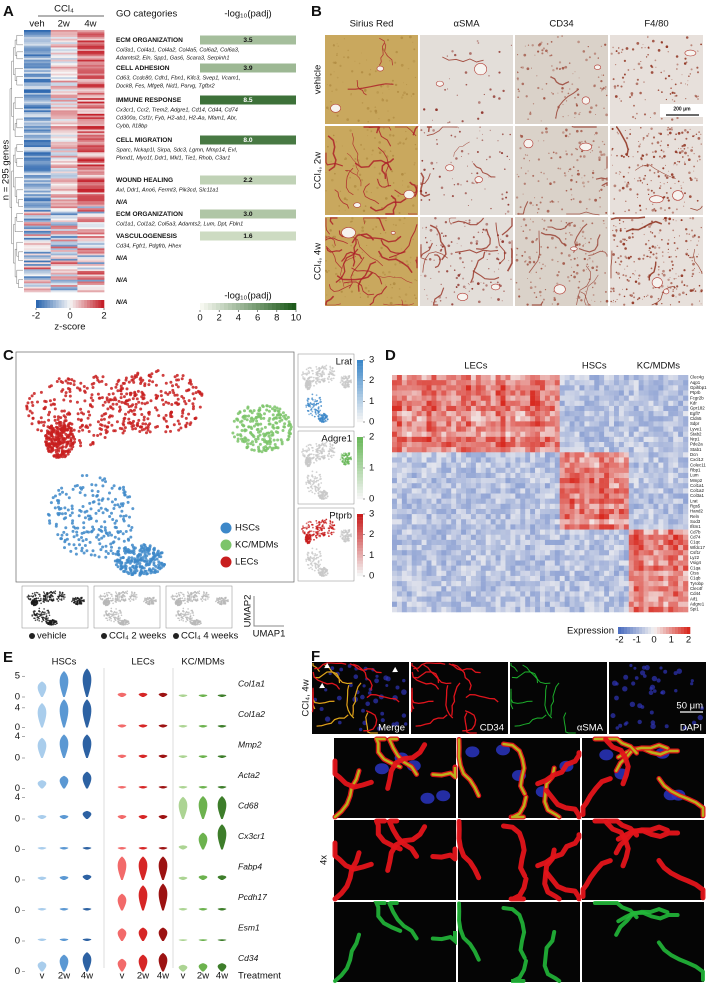 This screenshot has width=709, height=986. Describe the element at coordinates (122, 202) in the screenshot. I see `na-label: N/A` at that location.